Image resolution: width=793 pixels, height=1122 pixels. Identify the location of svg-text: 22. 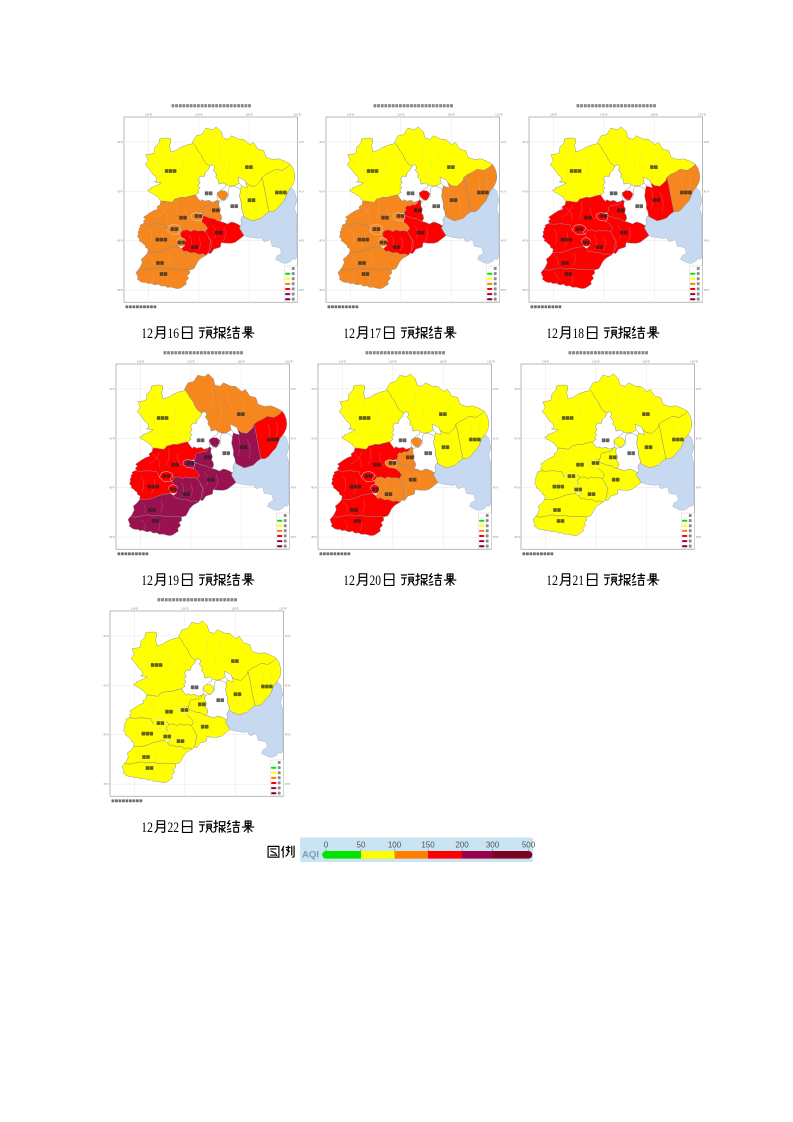
(173, 828).